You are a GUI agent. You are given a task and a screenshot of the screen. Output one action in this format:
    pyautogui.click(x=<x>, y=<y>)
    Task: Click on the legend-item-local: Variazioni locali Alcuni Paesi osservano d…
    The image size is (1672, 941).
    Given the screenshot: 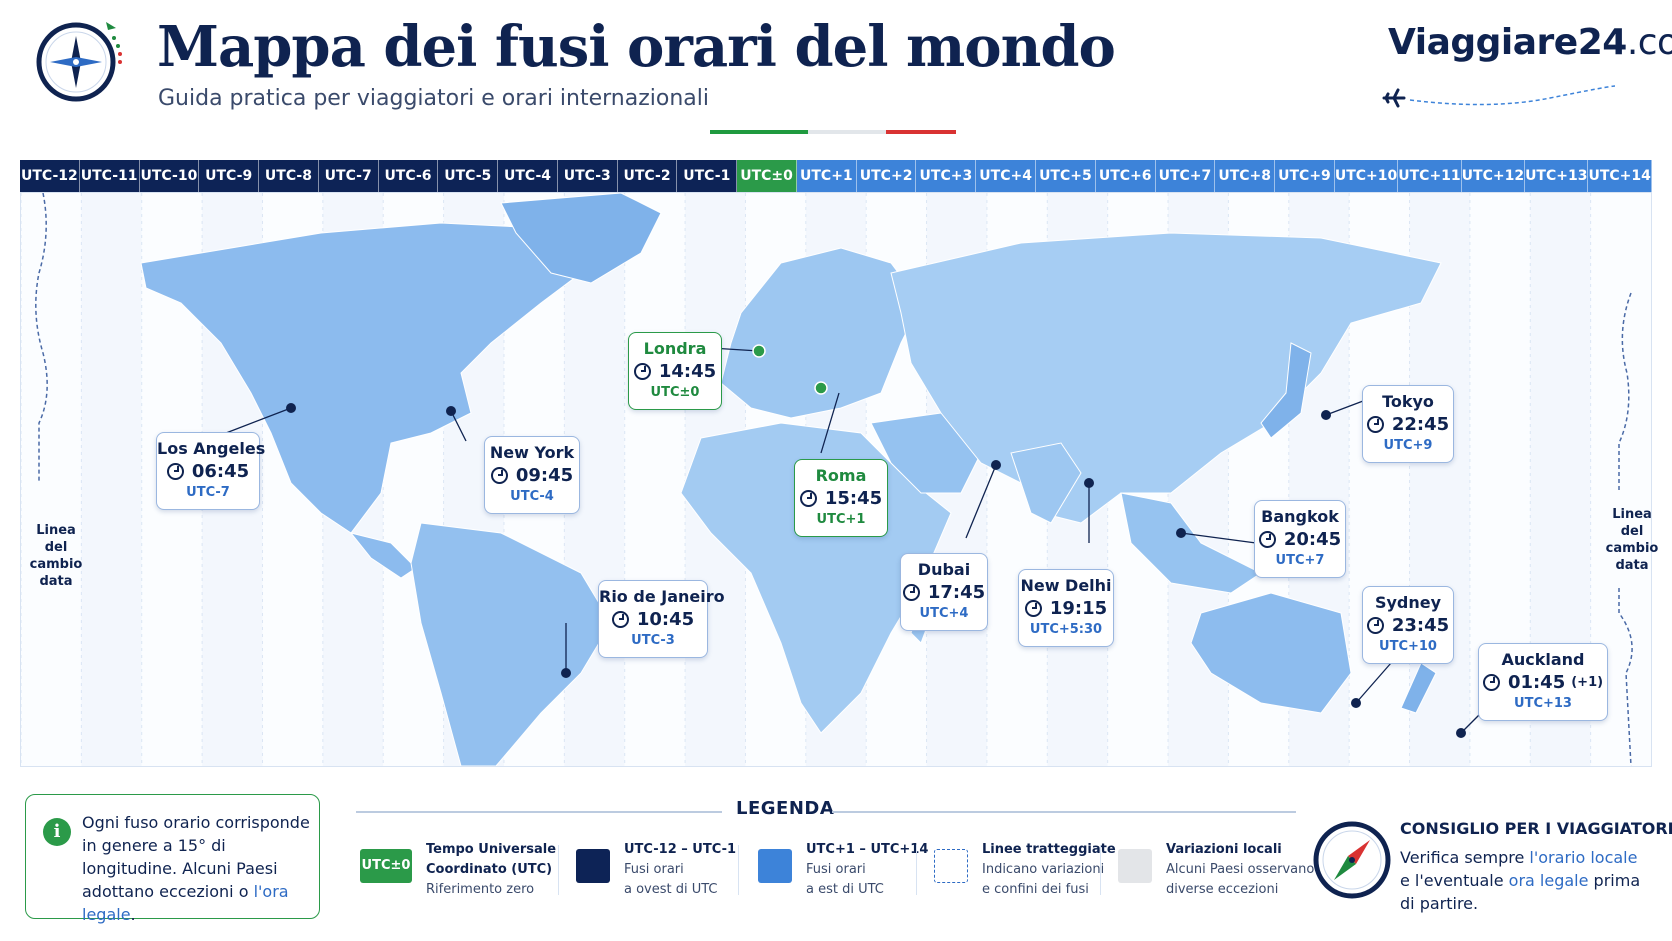 What is the action you would take?
    pyautogui.click(x=1240, y=869)
    